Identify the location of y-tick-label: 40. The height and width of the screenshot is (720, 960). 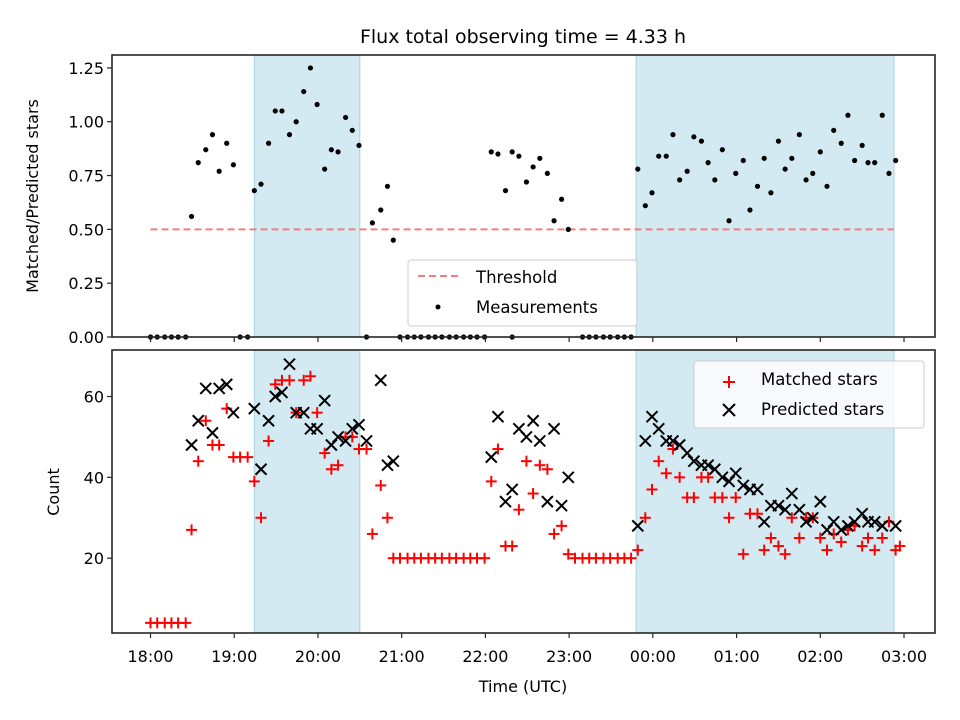
(94, 477).